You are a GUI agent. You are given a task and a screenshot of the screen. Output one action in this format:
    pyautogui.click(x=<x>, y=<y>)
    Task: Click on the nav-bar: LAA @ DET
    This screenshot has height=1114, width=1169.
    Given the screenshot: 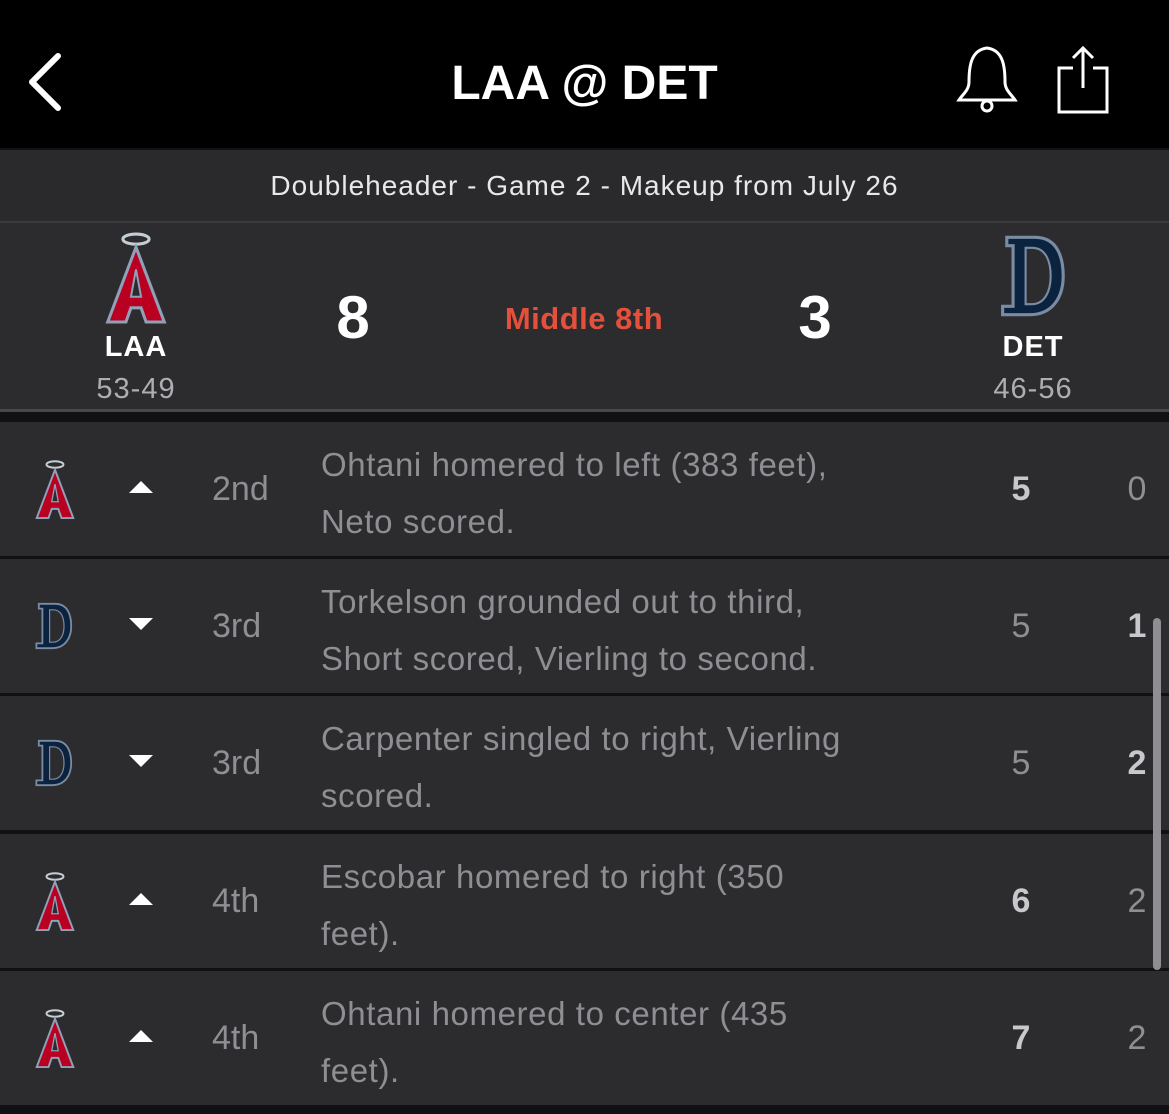 What is the action you would take?
    pyautogui.click(x=584, y=74)
    